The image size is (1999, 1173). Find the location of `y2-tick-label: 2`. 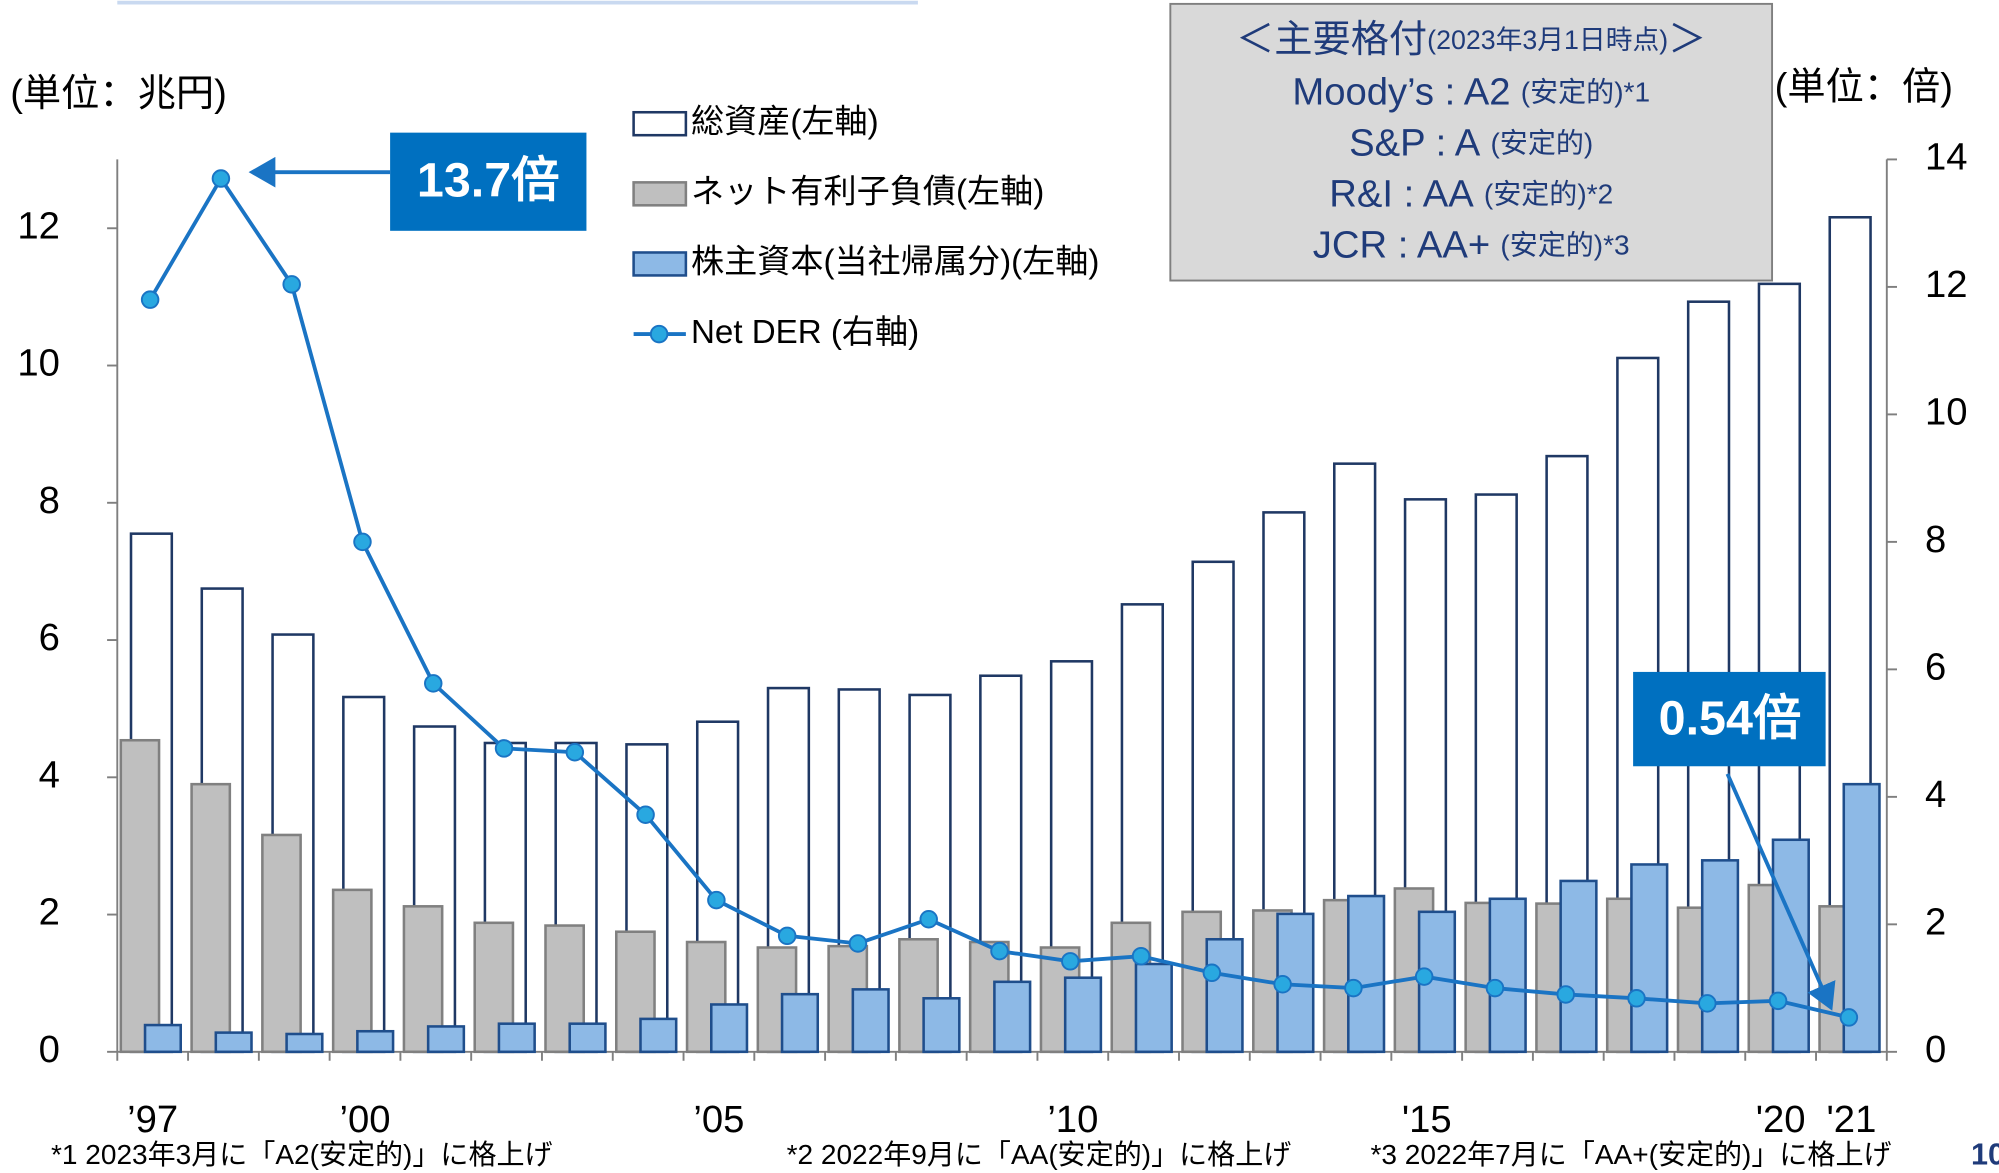

y2-tick-label: 2 is located at coordinates (1935, 921).